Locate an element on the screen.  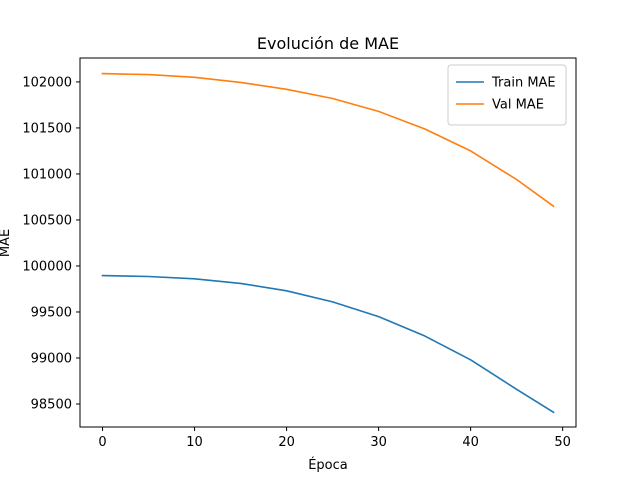
x-tick-label: 40 is located at coordinates (470, 442).